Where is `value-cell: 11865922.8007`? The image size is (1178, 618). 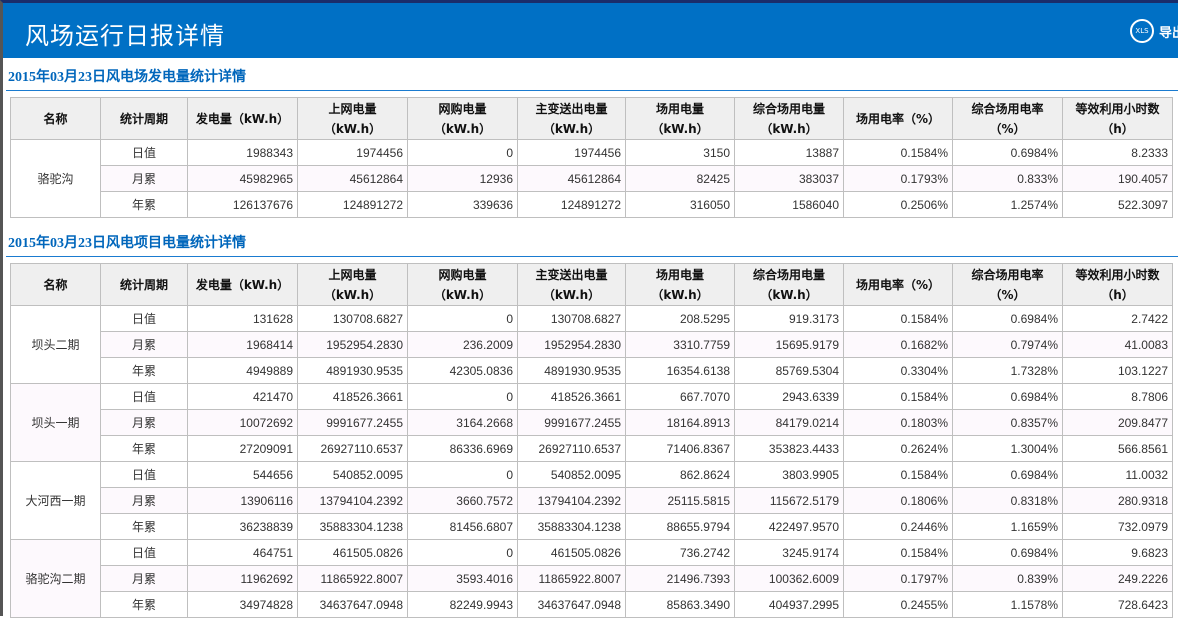
value-cell: 11865922.8007 is located at coordinates (352, 578).